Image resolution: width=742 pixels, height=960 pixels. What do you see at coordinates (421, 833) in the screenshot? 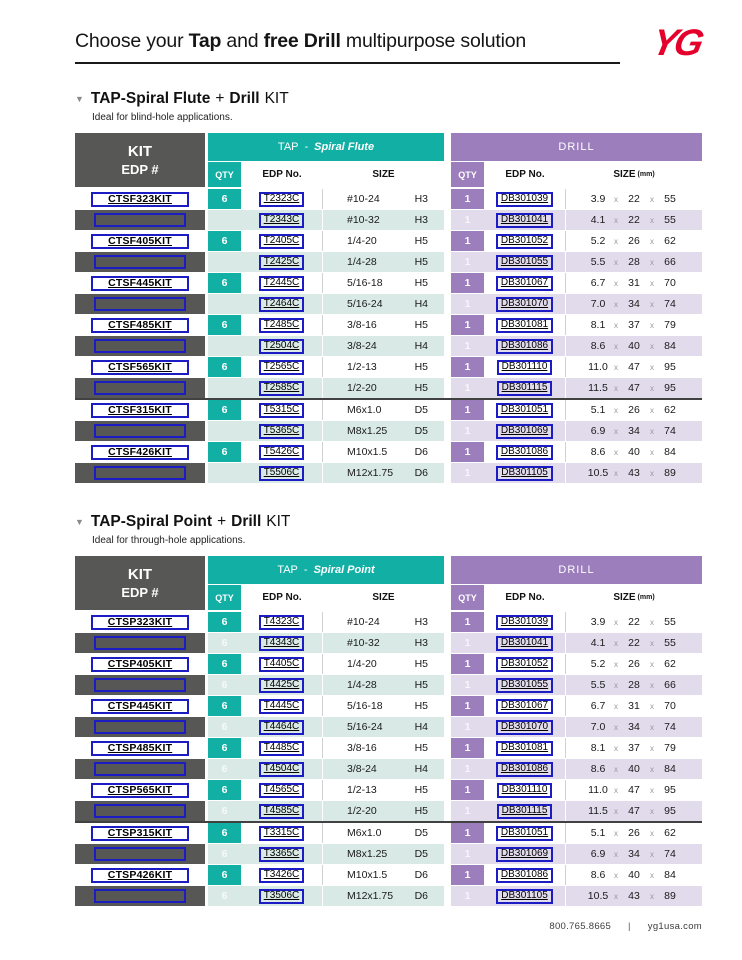
I see `tap-limit-class: D5` at bounding box center [421, 833].